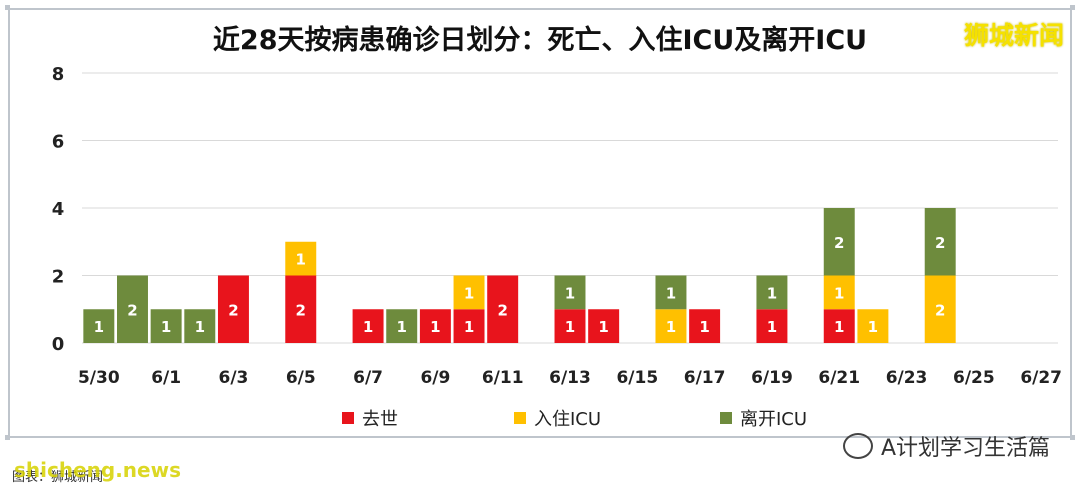 This screenshot has width=1080, height=493. What do you see at coordinates (368, 378) in the screenshot?
I see `x-tick-label: 6/7` at bounding box center [368, 378].